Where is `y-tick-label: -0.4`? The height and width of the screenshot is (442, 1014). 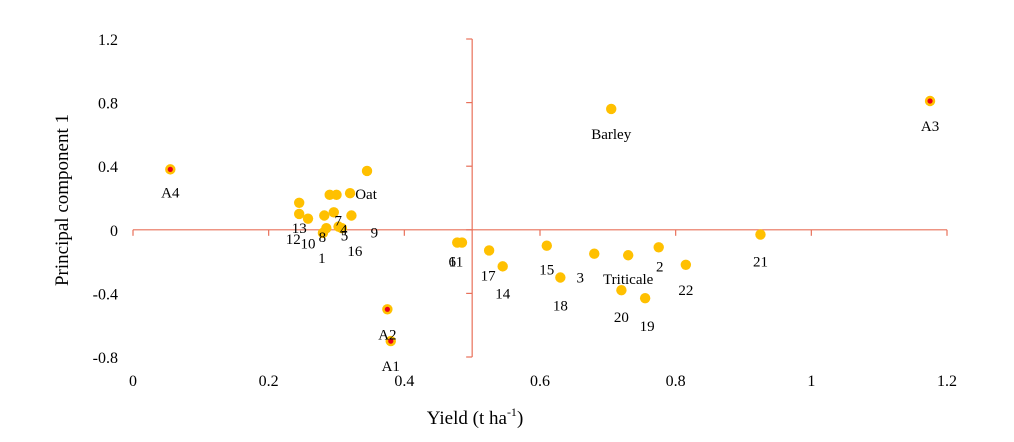 y-tick-label: -0.4 is located at coordinates (105, 294).